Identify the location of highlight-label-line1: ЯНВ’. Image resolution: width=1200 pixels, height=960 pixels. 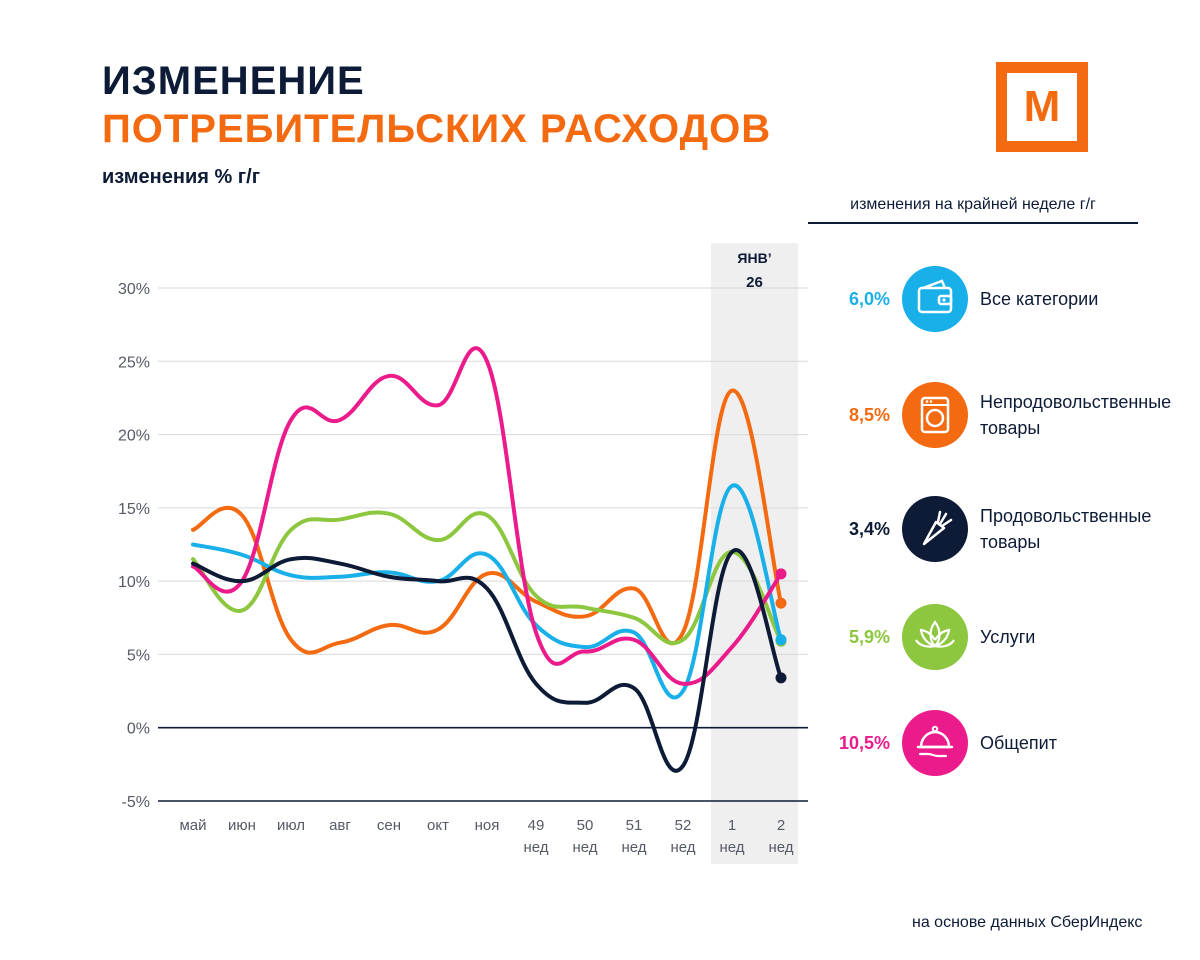
(754, 258).